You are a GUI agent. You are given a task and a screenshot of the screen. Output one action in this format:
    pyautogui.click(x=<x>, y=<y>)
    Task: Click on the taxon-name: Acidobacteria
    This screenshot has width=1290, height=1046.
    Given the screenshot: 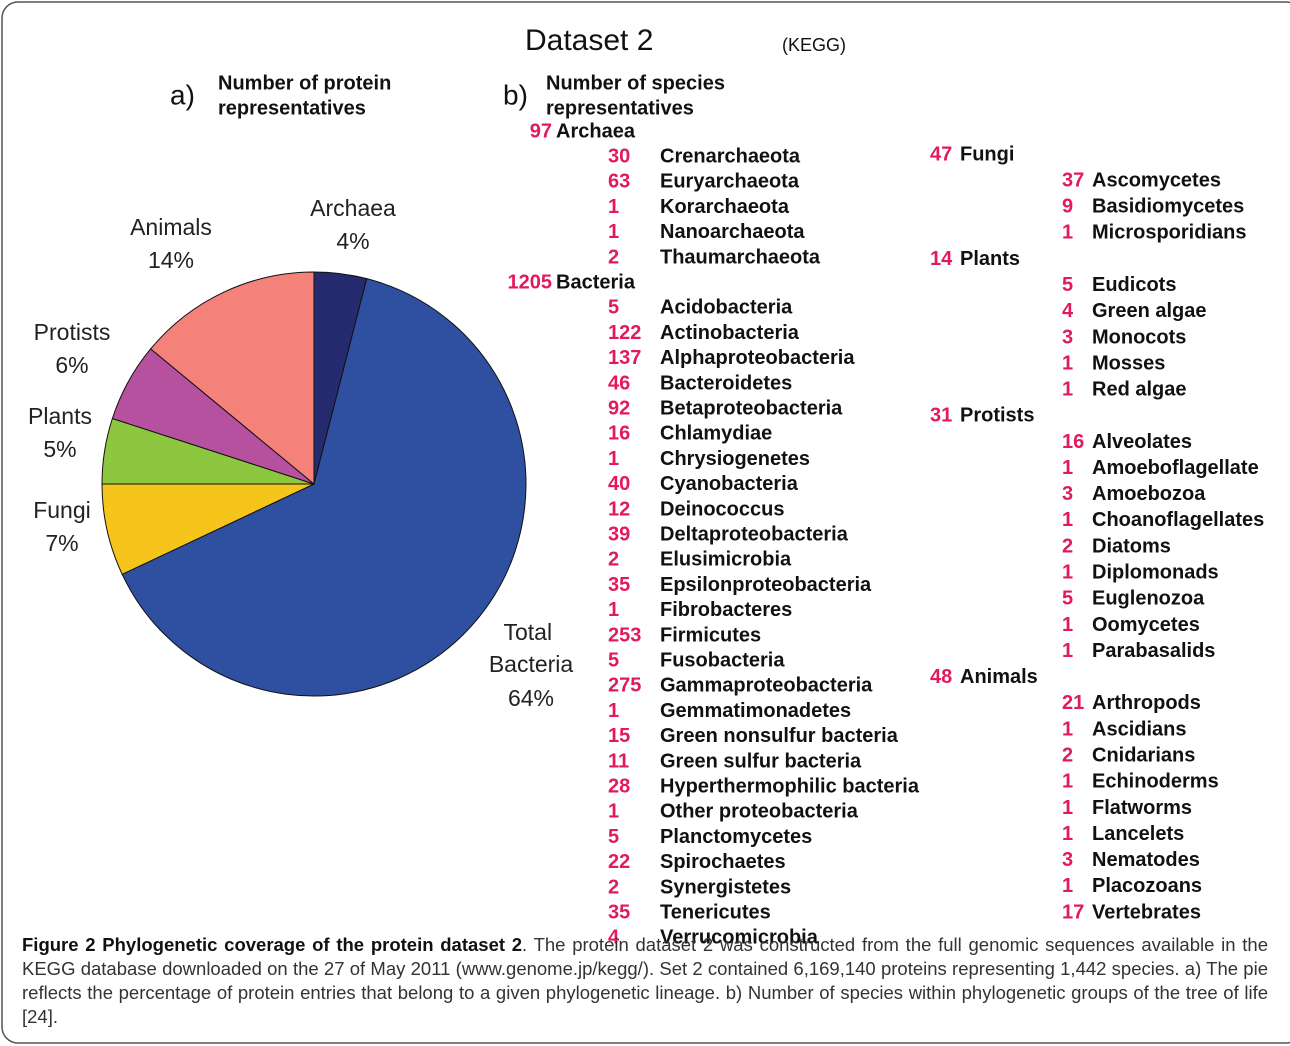 What is the action you would take?
    pyautogui.click(x=726, y=308)
    